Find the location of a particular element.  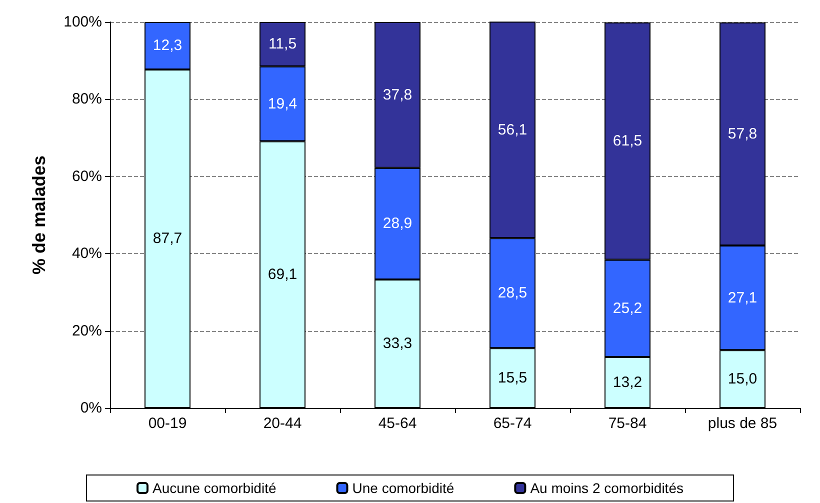

y-tick-label: 100% is located at coordinates (83, 22).